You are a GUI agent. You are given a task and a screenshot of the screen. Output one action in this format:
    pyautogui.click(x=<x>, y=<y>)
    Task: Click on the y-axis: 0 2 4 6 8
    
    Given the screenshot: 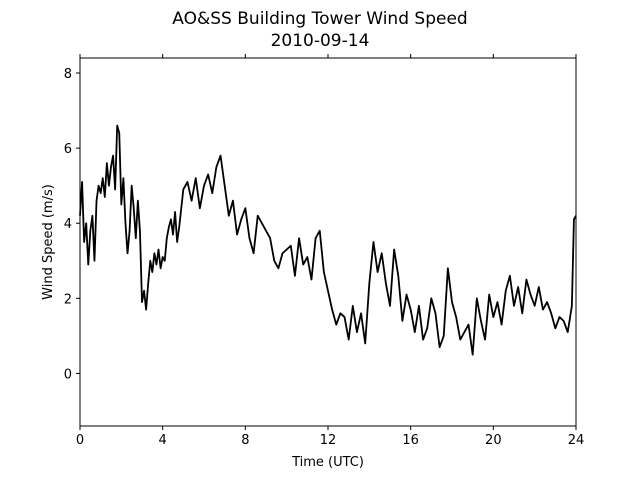 What is the action you would take?
    pyautogui.click(x=72, y=224)
    